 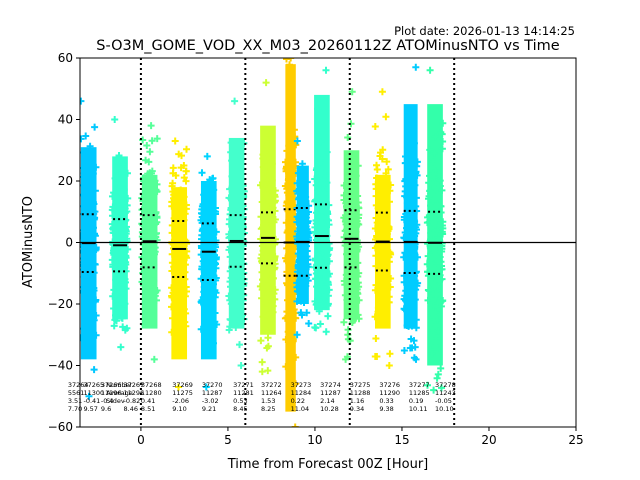 I want to click on annotation-line: 2.14, so click(x=327, y=401).